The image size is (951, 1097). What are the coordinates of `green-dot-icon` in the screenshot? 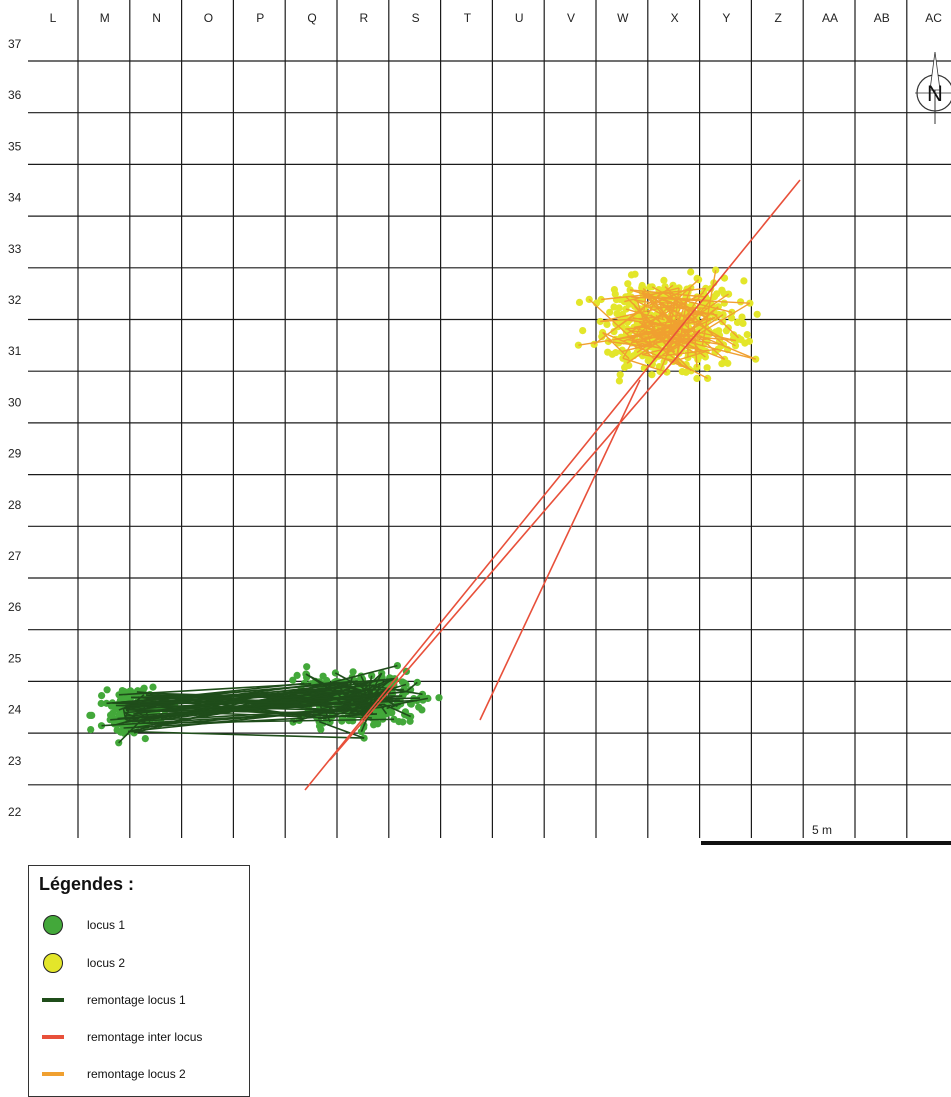 It's located at (53, 925).